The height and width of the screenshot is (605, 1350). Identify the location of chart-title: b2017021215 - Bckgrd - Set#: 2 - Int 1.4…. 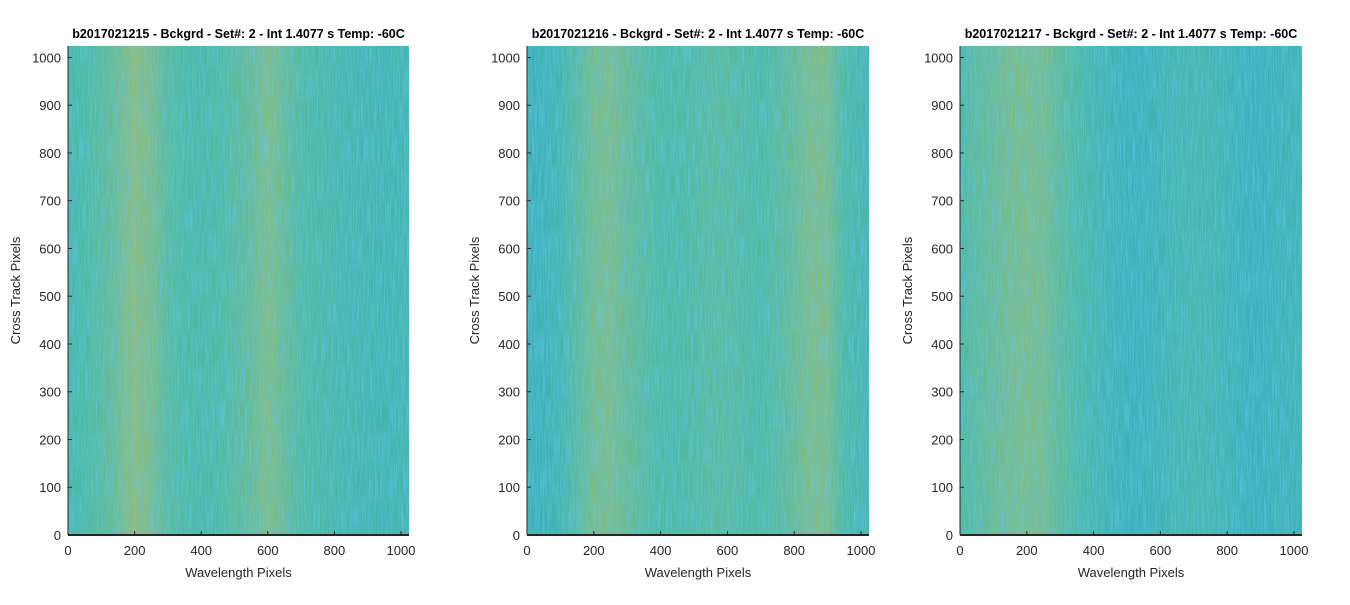
(238, 34).